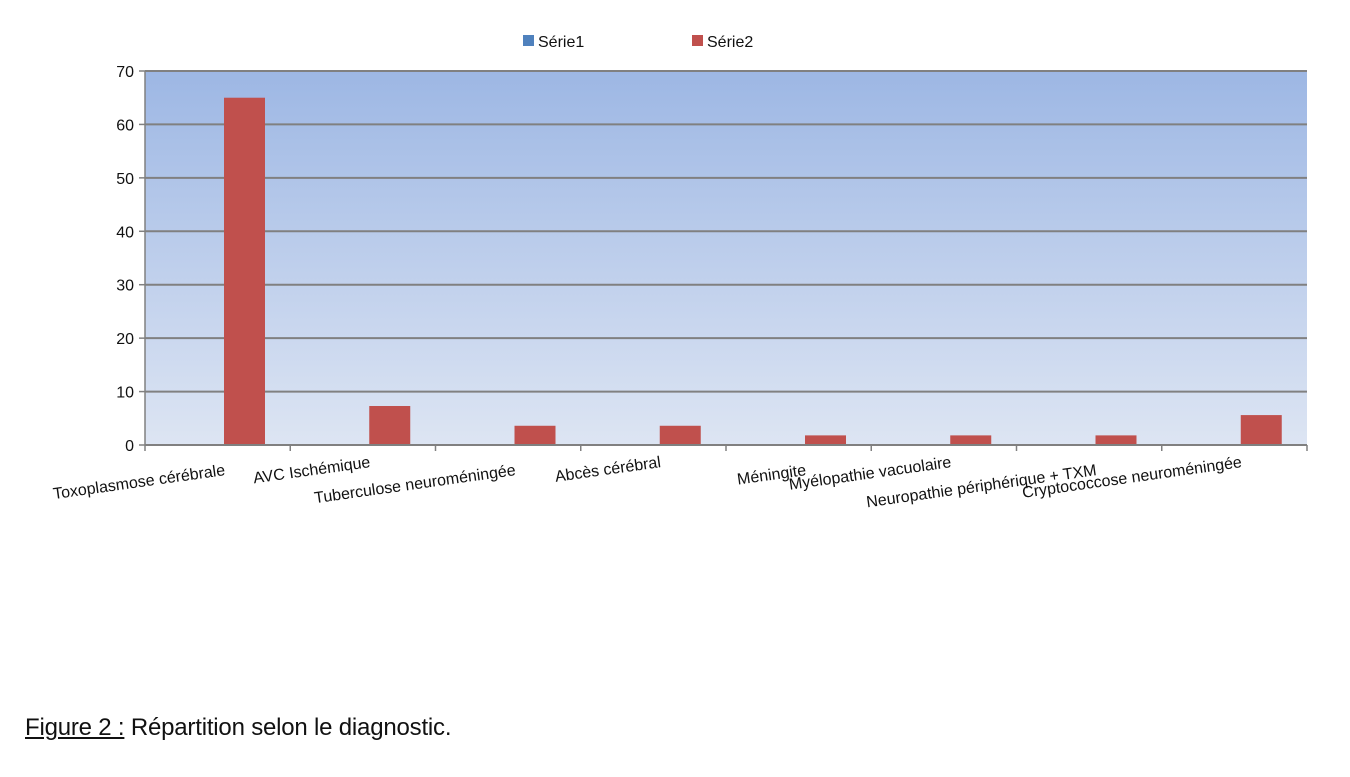  Describe the element at coordinates (125, 259) in the screenshot. I see `y-tick-labels: 0 10 20 30 40 50 60 70` at that location.